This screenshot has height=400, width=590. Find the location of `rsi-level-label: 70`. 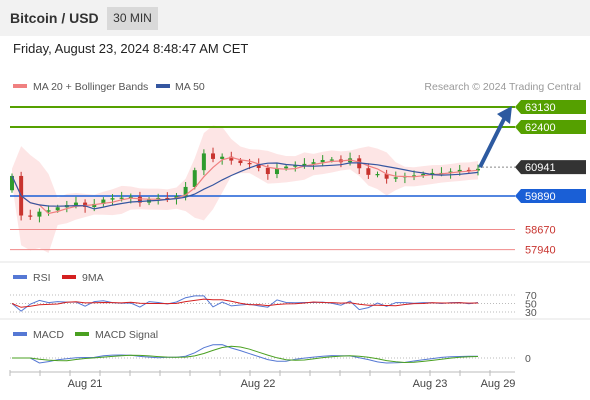

rsi-level-label: 70 is located at coordinates (531, 296).